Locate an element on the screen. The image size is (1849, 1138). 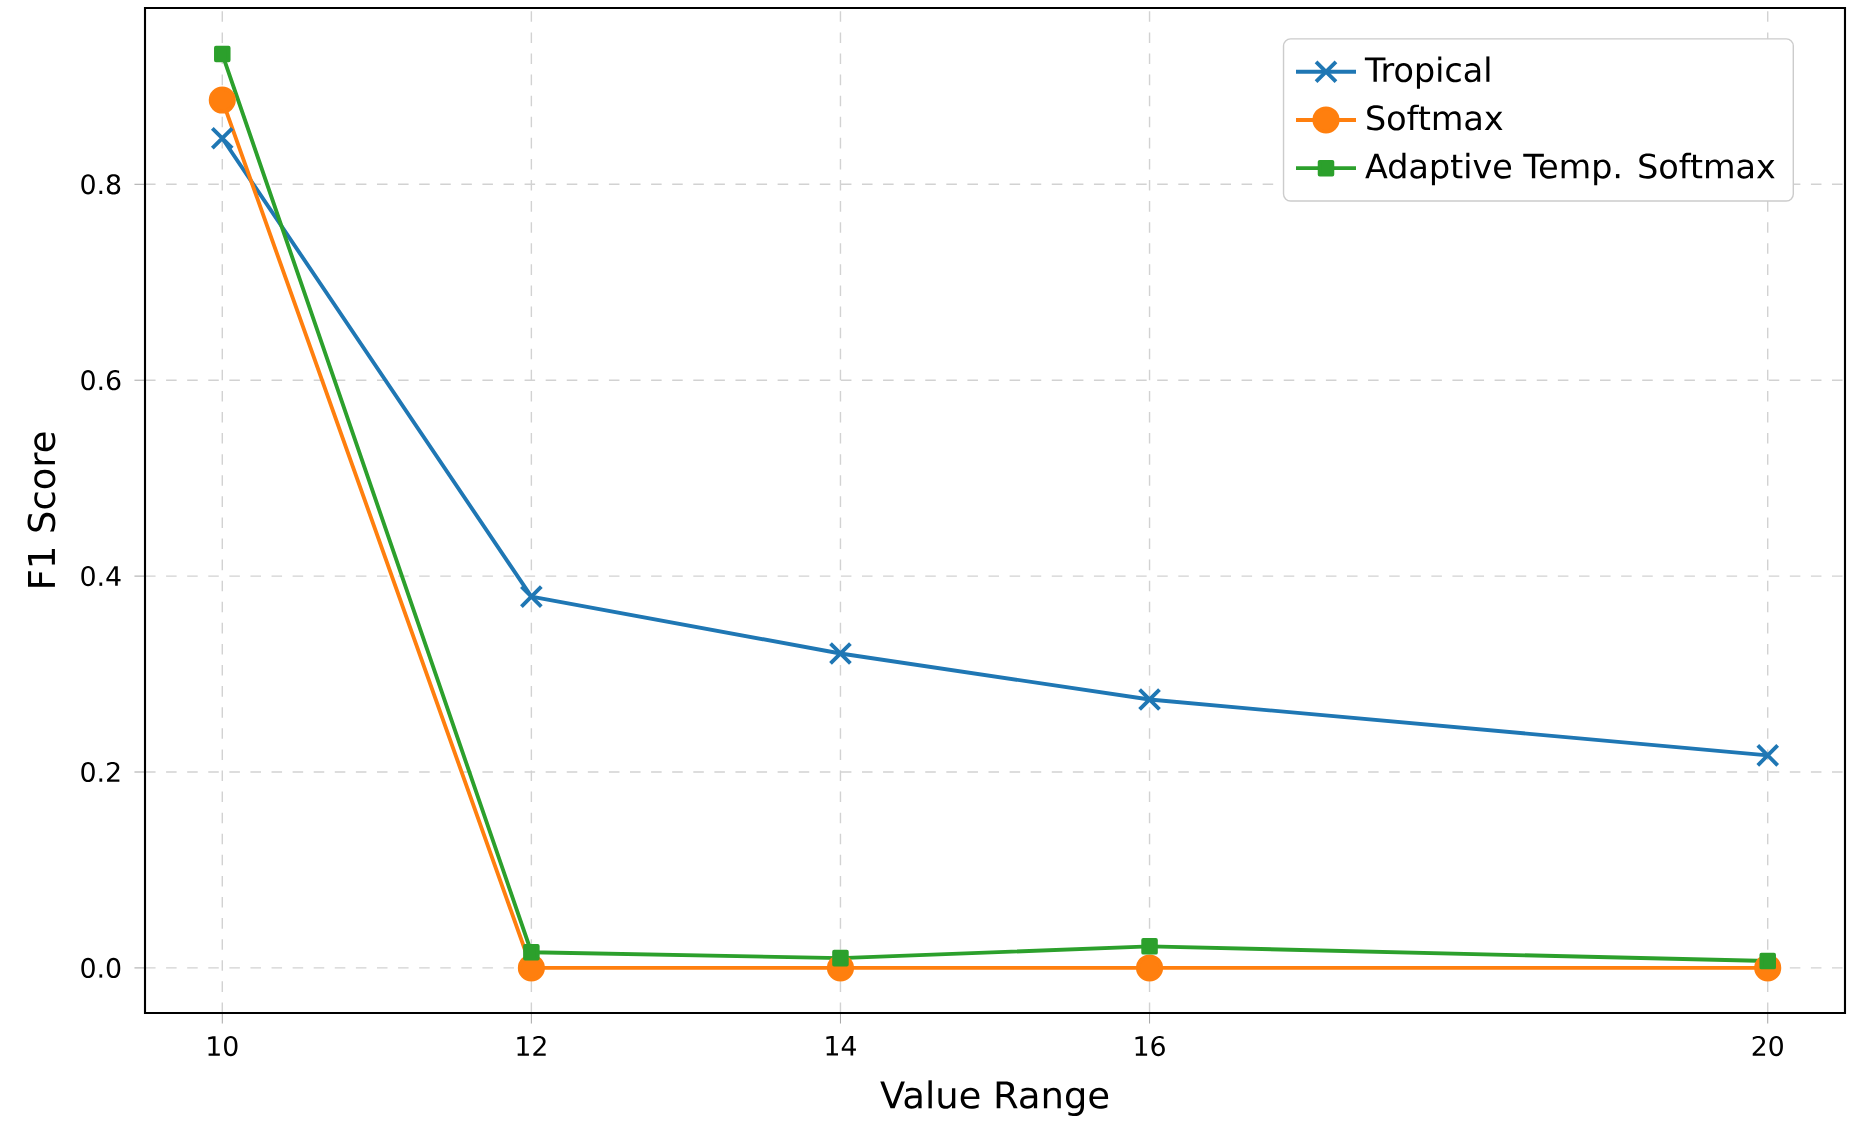
legend-label: Softmax is located at coordinates (1435, 117).